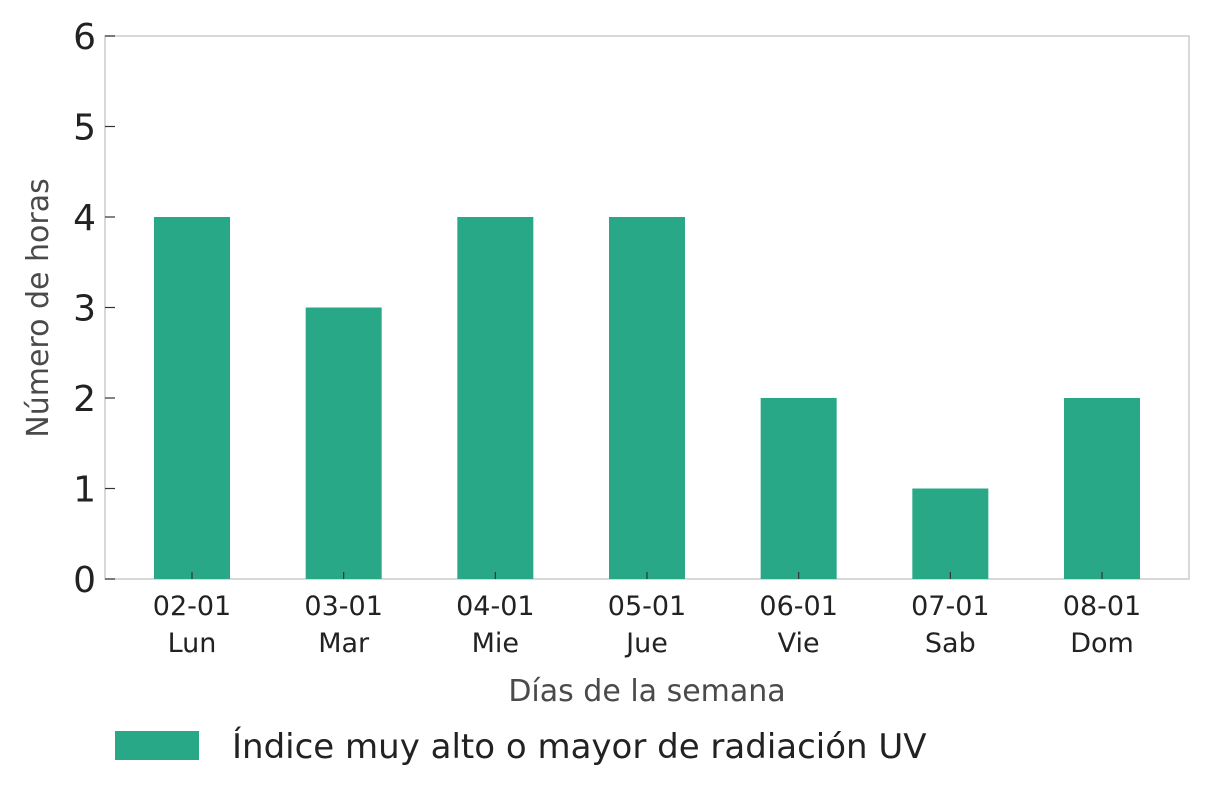 The width and height of the screenshot is (1209, 807). I want to click on bar-vie, so click(798, 488).